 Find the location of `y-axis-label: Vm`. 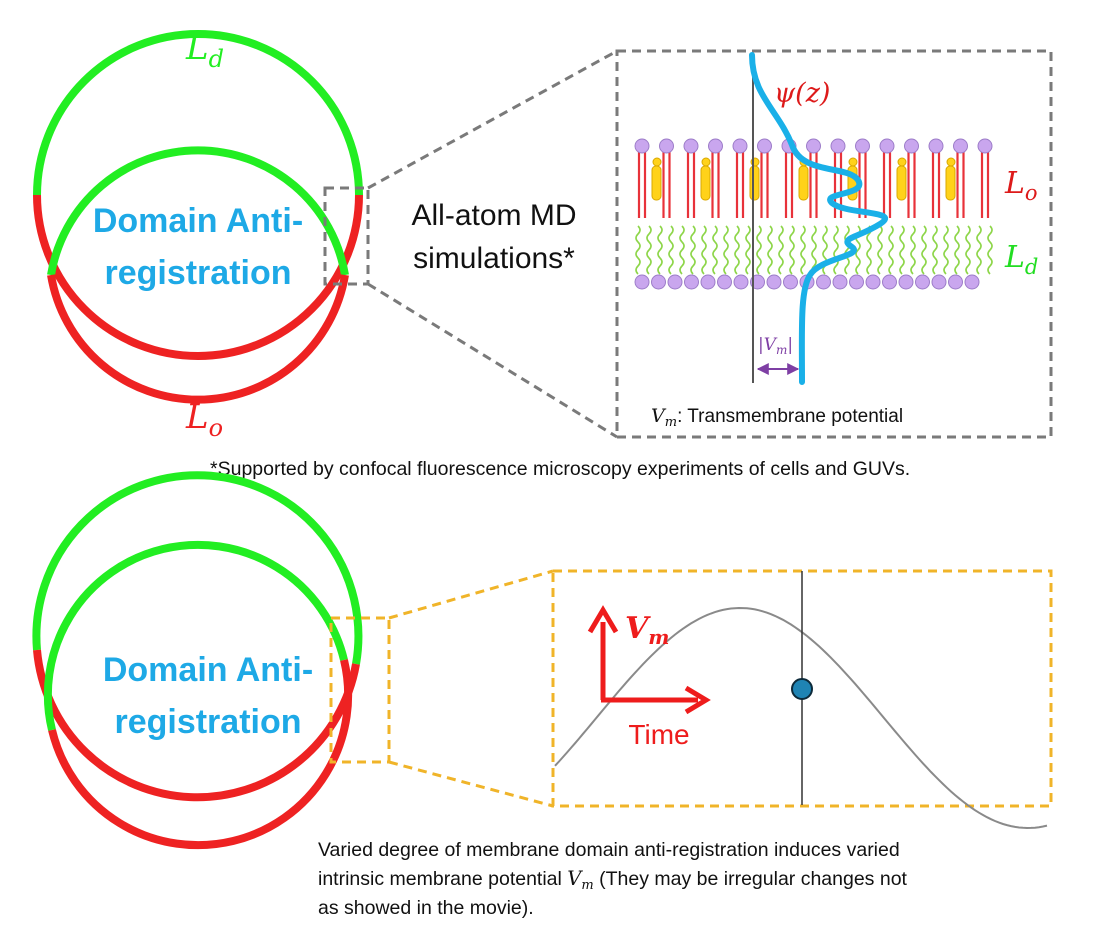

y-axis-label: Vm is located at coordinates (647, 630).